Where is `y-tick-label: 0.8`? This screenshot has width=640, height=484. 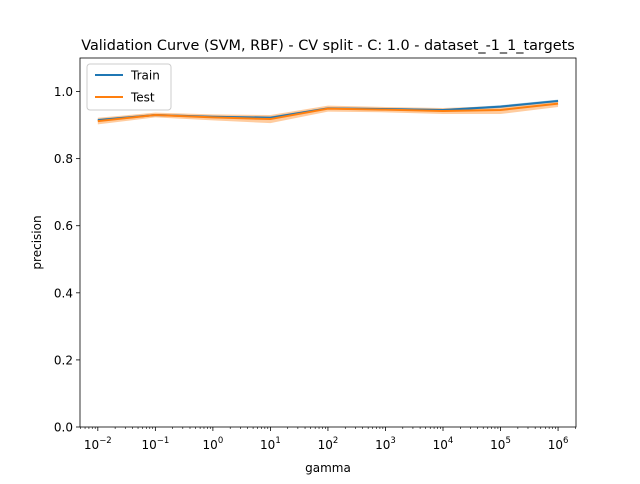 y-tick-label: 0.8 is located at coordinates (63, 159).